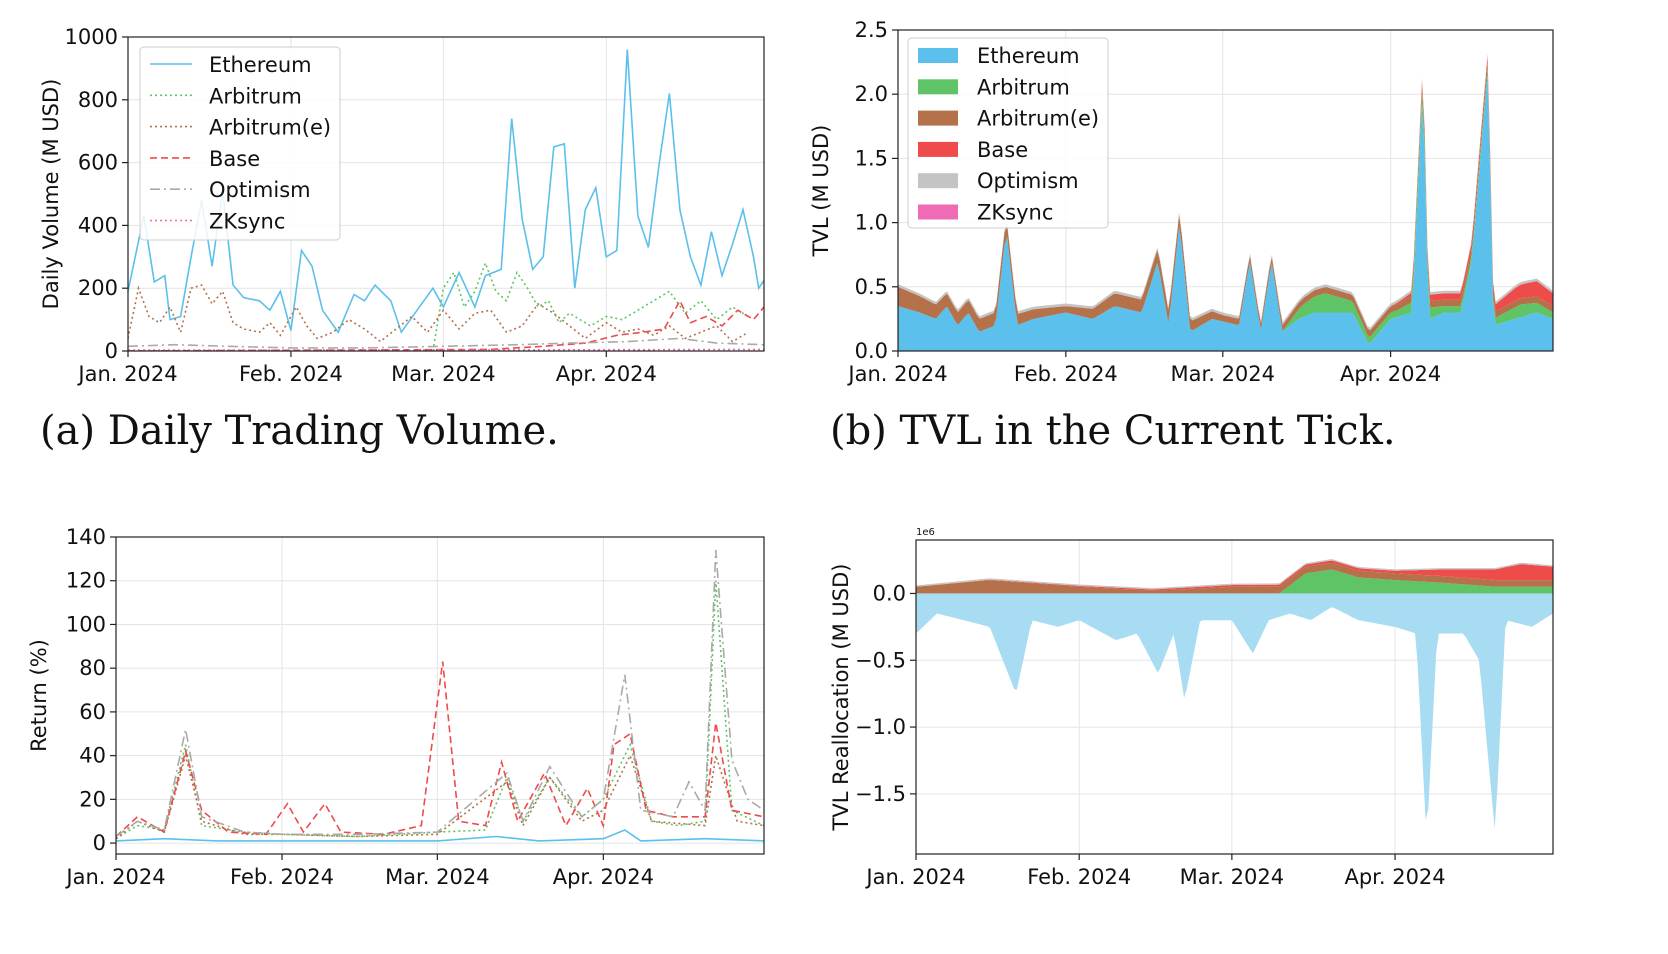 The image size is (1668, 954). What do you see at coordinates (871, 223) in the screenshot?
I see `y-tick-label: 1.0` at bounding box center [871, 223].